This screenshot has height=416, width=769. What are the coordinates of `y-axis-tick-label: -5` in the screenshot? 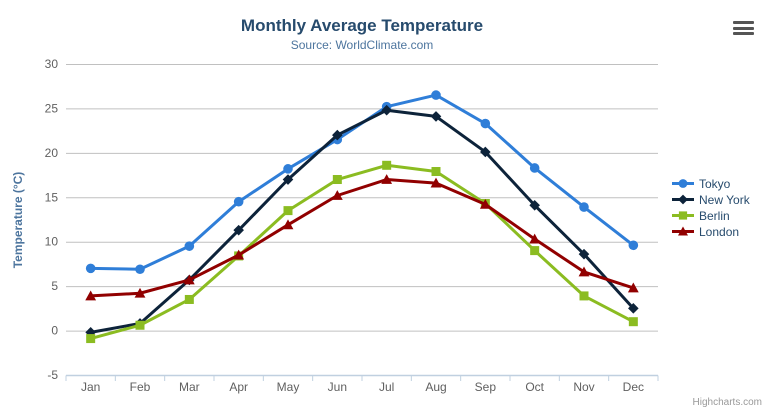 It's located at (52, 375).